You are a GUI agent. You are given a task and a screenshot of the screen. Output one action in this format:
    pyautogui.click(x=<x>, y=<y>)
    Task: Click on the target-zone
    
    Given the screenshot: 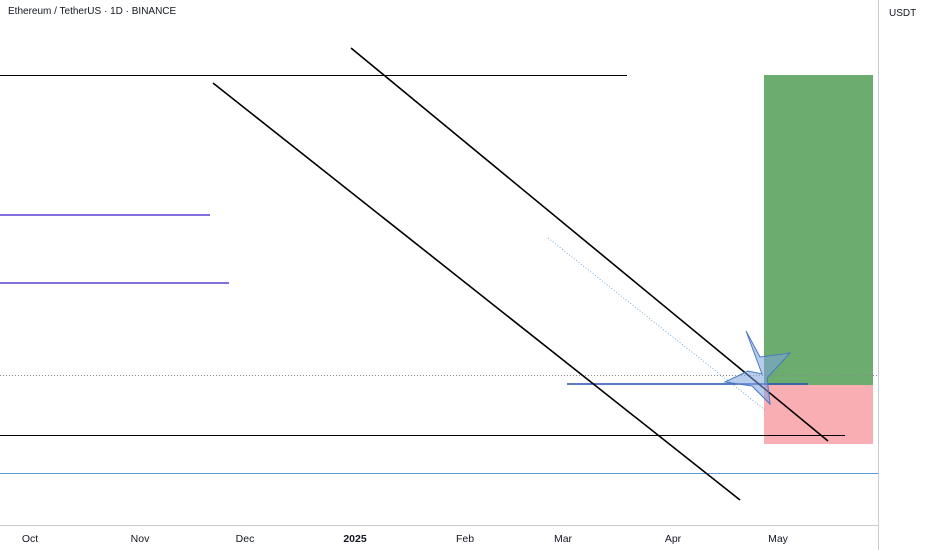 What is the action you would take?
    pyautogui.click(x=818, y=230)
    